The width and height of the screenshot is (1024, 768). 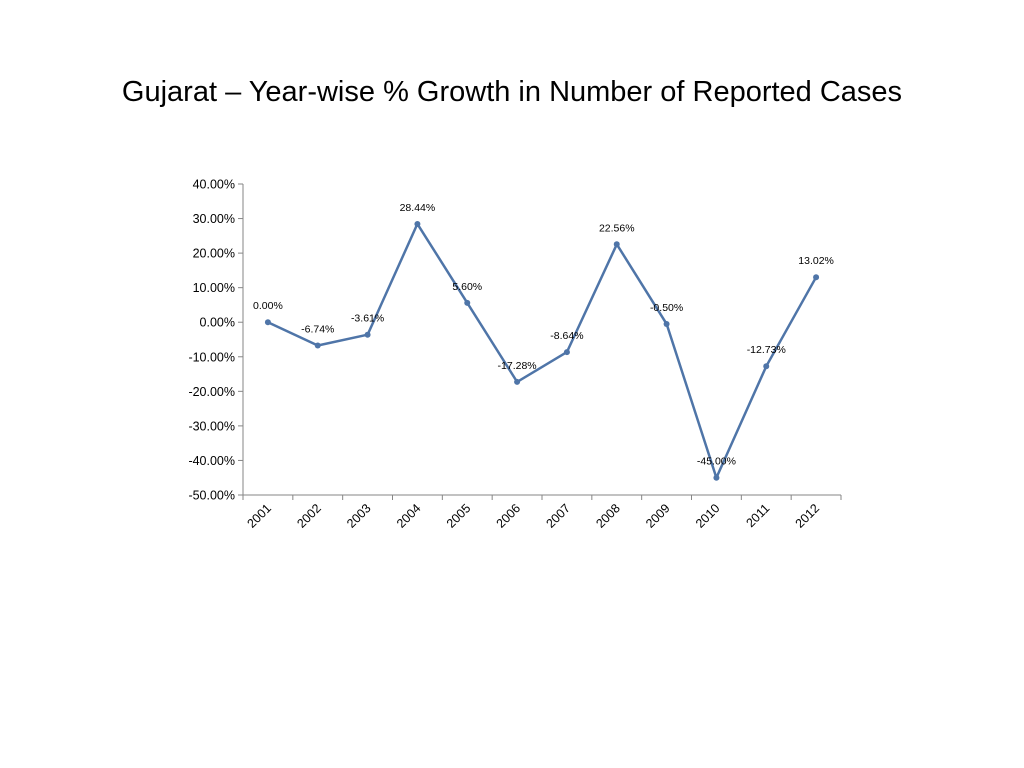 I want to click on x-tick-label: 2008, so click(x=608, y=516).